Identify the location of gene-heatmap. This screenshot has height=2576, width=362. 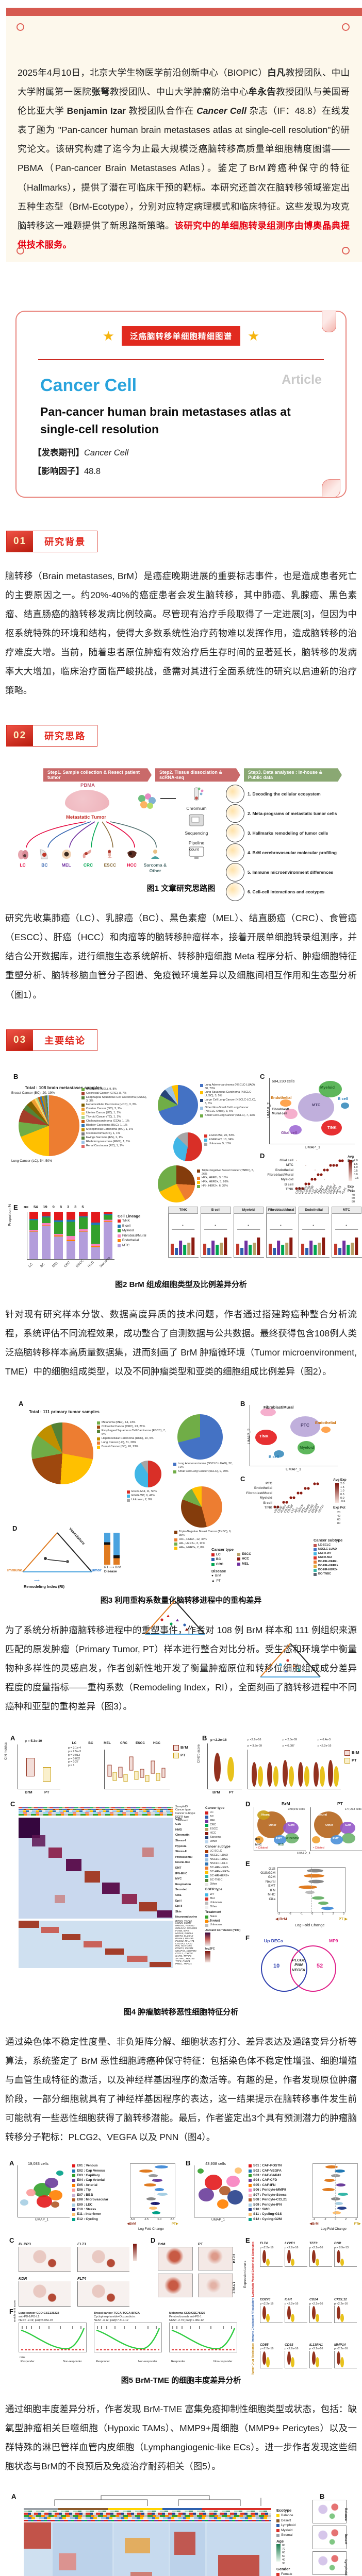
(96, 1944).